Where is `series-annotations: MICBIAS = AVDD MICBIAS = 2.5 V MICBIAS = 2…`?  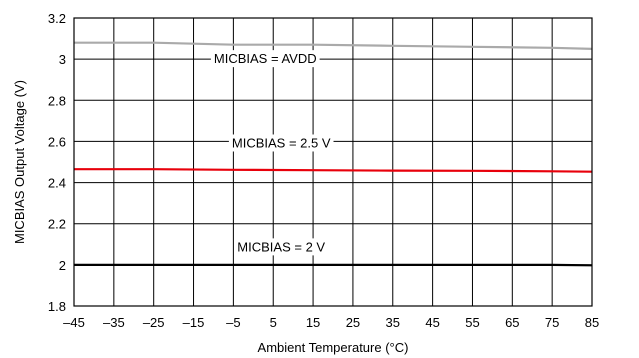
series-annotations: MICBIAS = AVDD MICBIAS = 2.5 V MICBIAS = 2… is located at coordinates (272, 153).